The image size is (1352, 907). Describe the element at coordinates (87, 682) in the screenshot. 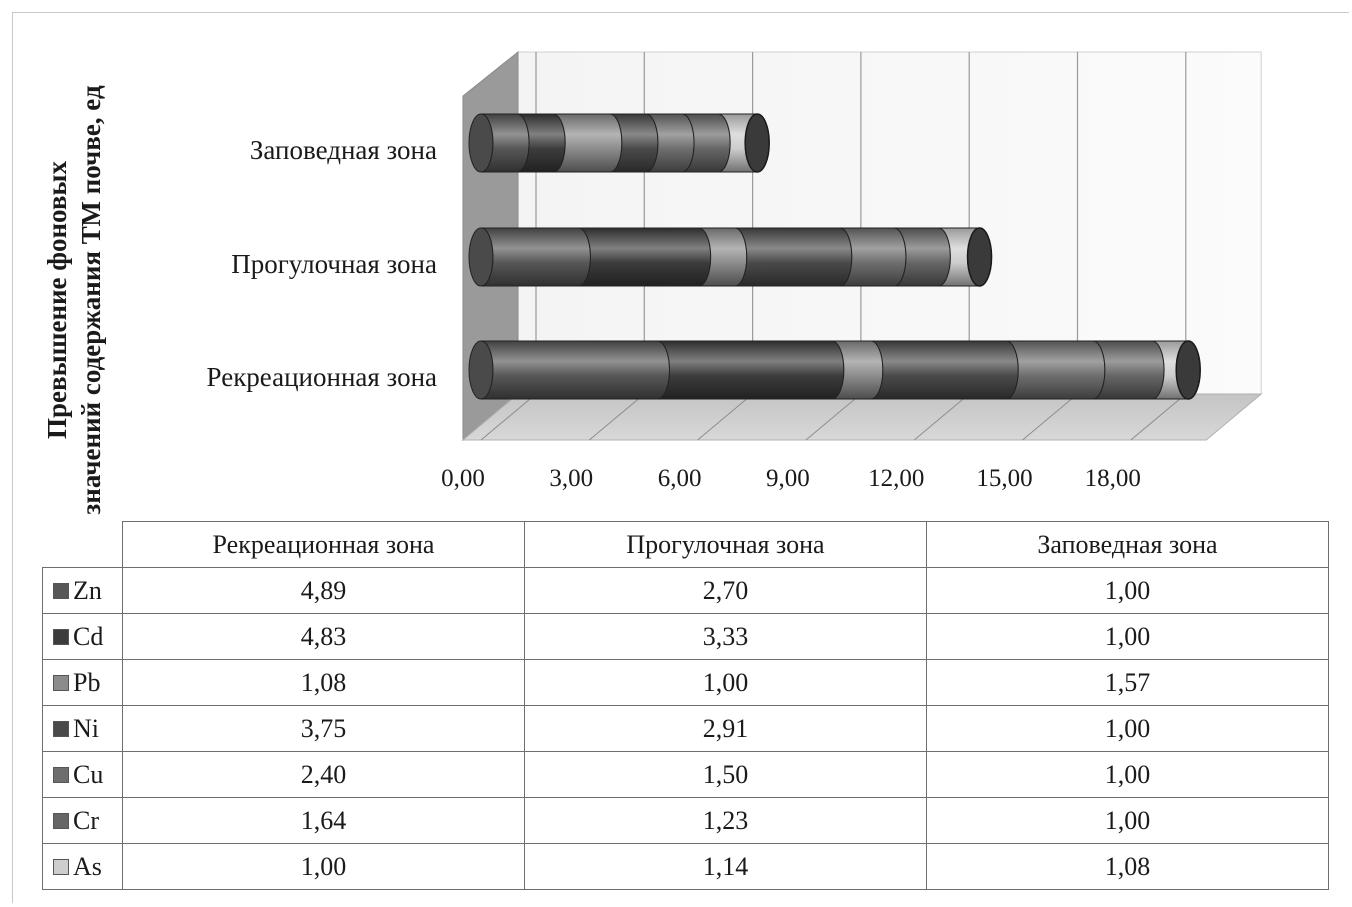

I see `legend-label: Pb` at that location.